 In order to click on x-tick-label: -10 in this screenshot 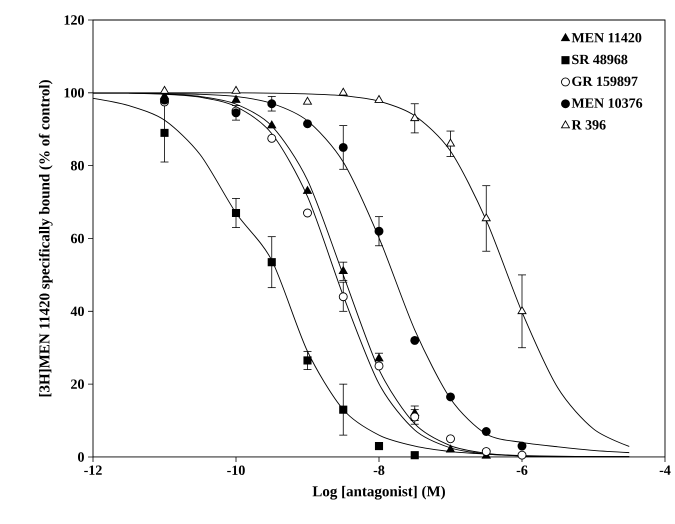, I will do `click(236, 470)`.